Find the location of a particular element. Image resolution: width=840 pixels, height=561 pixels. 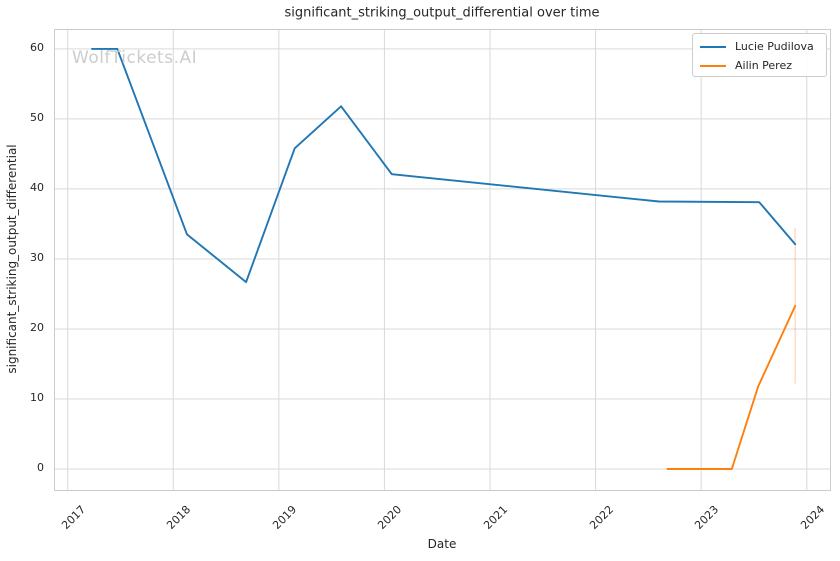

x-tick-label-2021: 2021 is located at coordinates (496, 517).